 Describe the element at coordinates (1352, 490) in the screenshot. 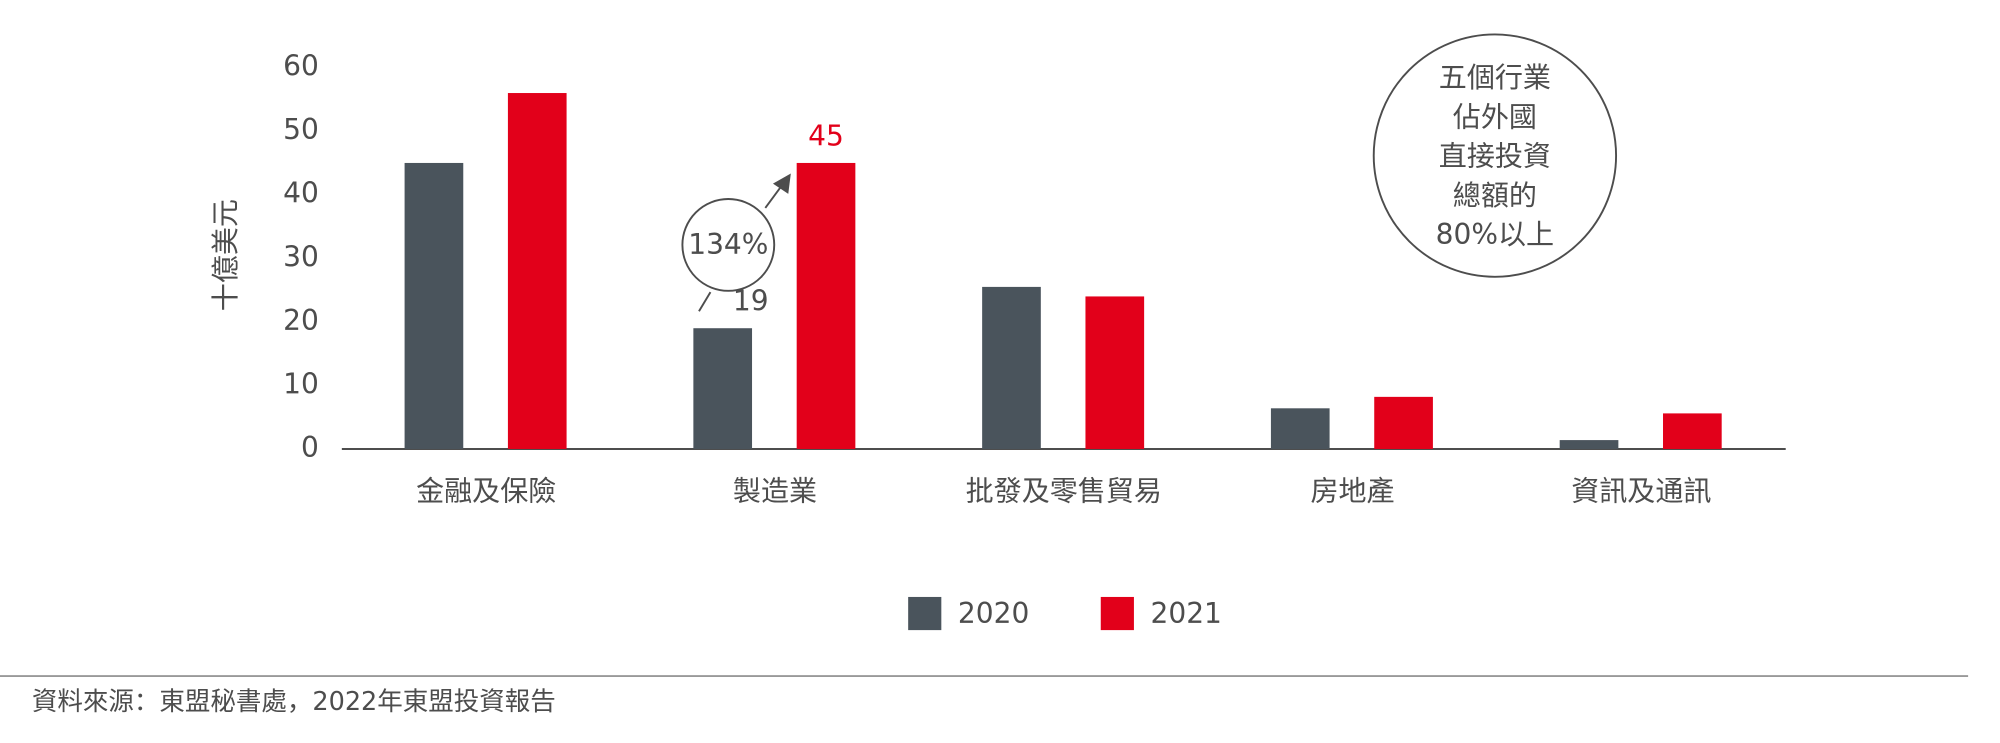

I see `x-tick-label: 房地產` at that location.